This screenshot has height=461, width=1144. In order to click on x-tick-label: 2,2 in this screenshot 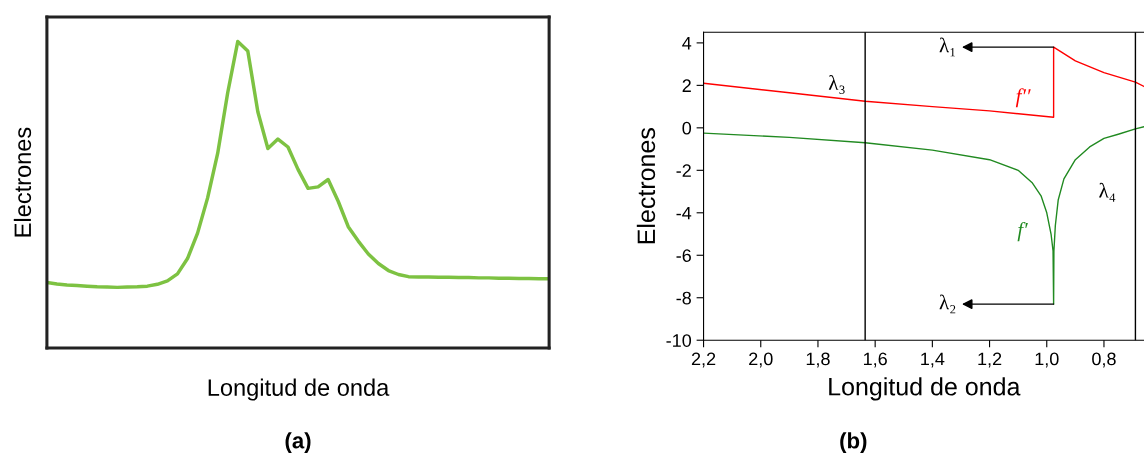, I will do `click(703, 360)`.